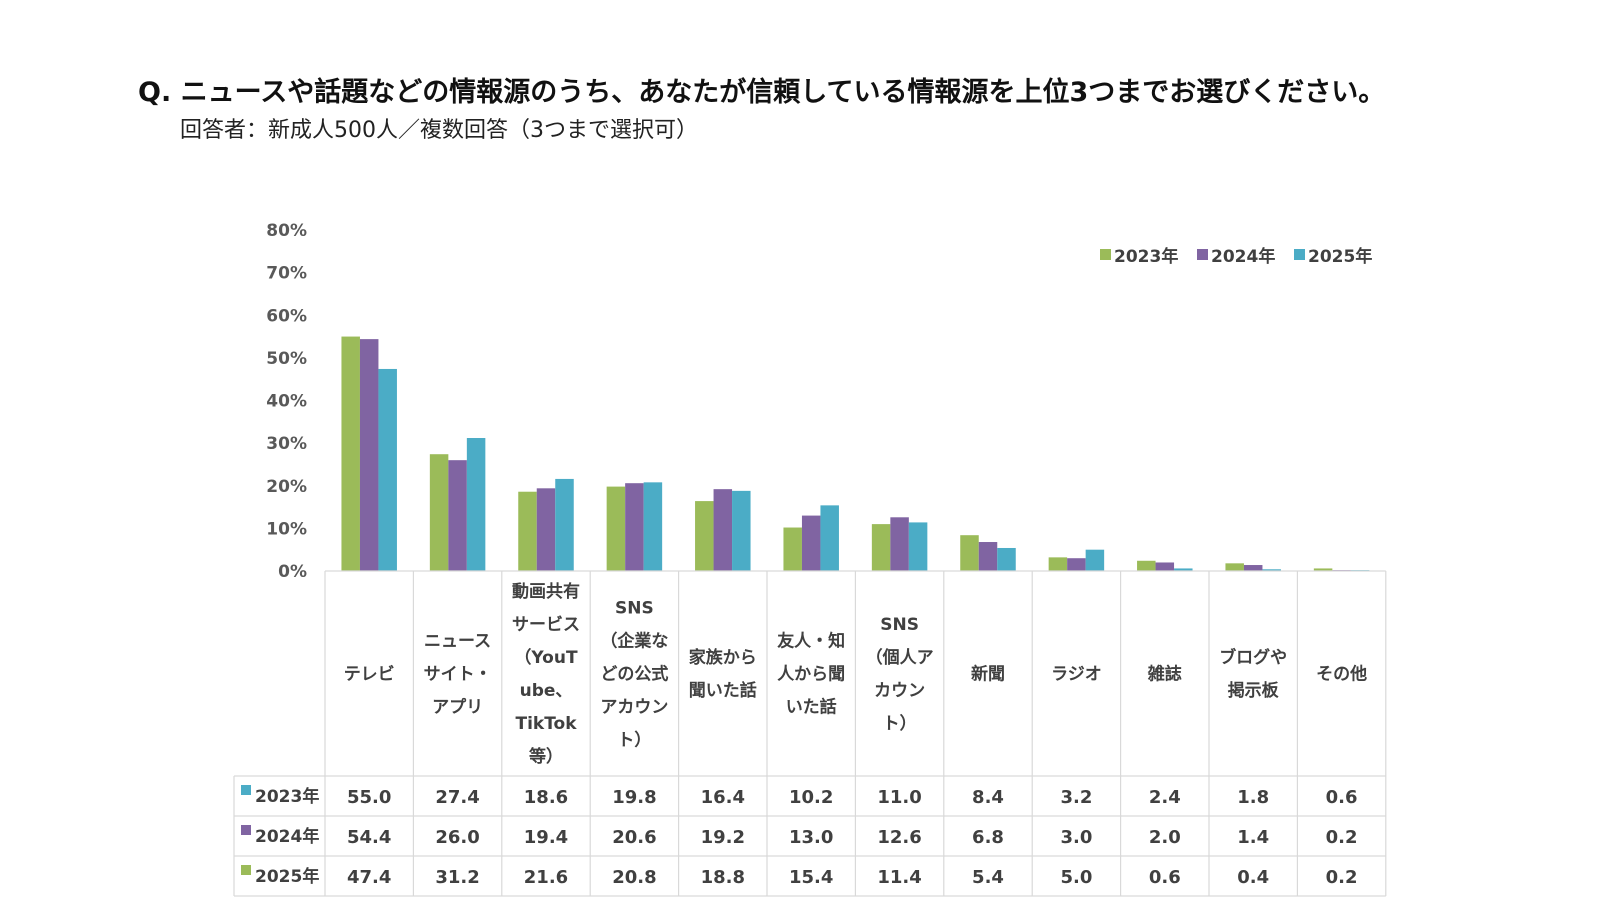 The image size is (1600, 924). I want to click on table-cell-1-10: 1.4, so click(1253, 837).